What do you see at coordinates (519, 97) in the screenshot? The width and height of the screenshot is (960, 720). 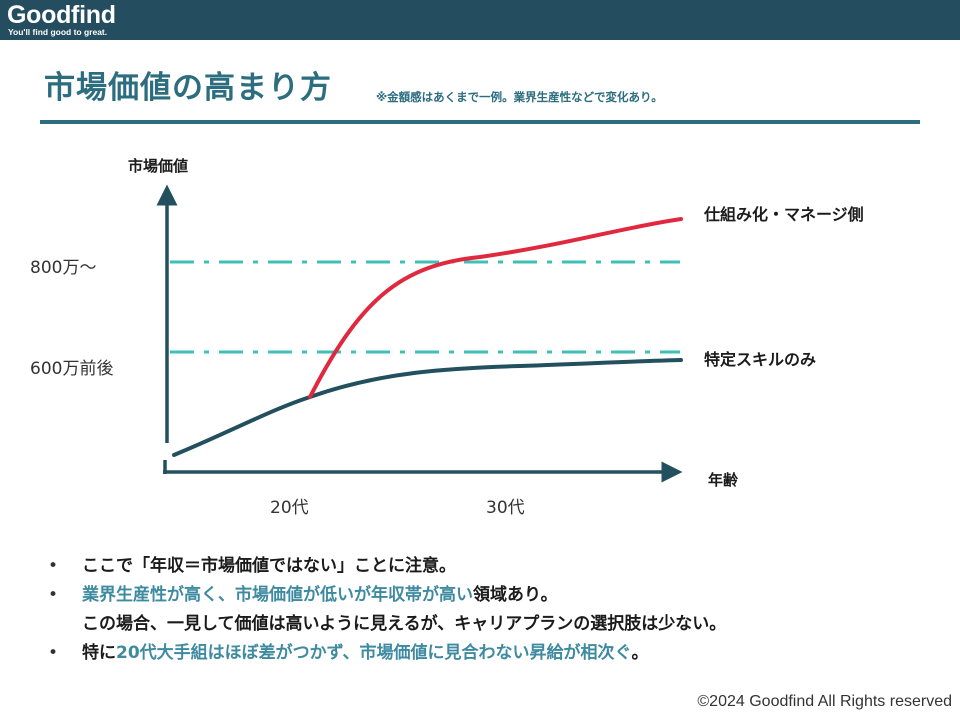 I see `slide-note: ※金額感はあくまで一例。業界生産性などで変化あり。` at bounding box center [519, 97].